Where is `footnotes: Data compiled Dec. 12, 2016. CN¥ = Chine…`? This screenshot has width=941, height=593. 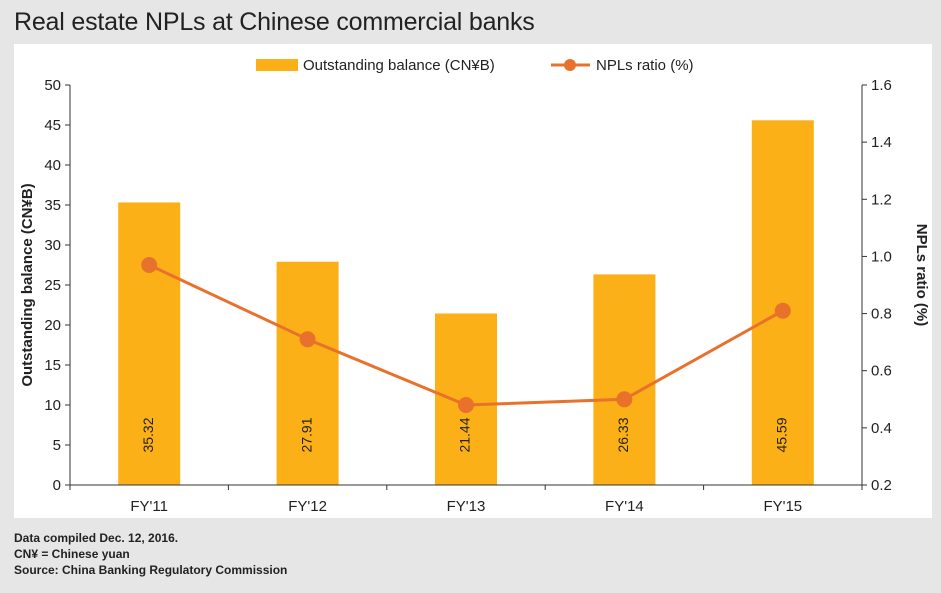 footnotes: Data compiled Dec. 12, 2016. CN¥ = Chine… is located at coordinates (150, 554).